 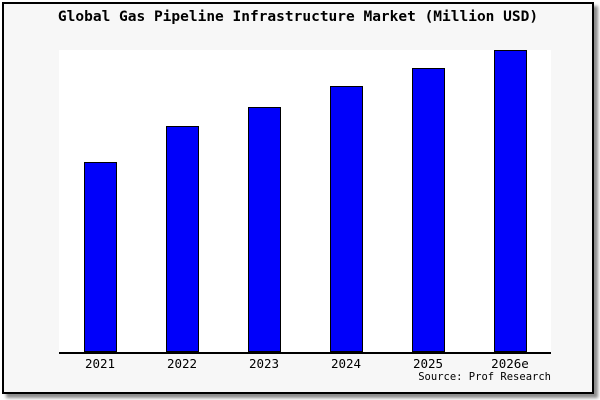 I want to click on bar-2026e, so click(x=510, y=201).